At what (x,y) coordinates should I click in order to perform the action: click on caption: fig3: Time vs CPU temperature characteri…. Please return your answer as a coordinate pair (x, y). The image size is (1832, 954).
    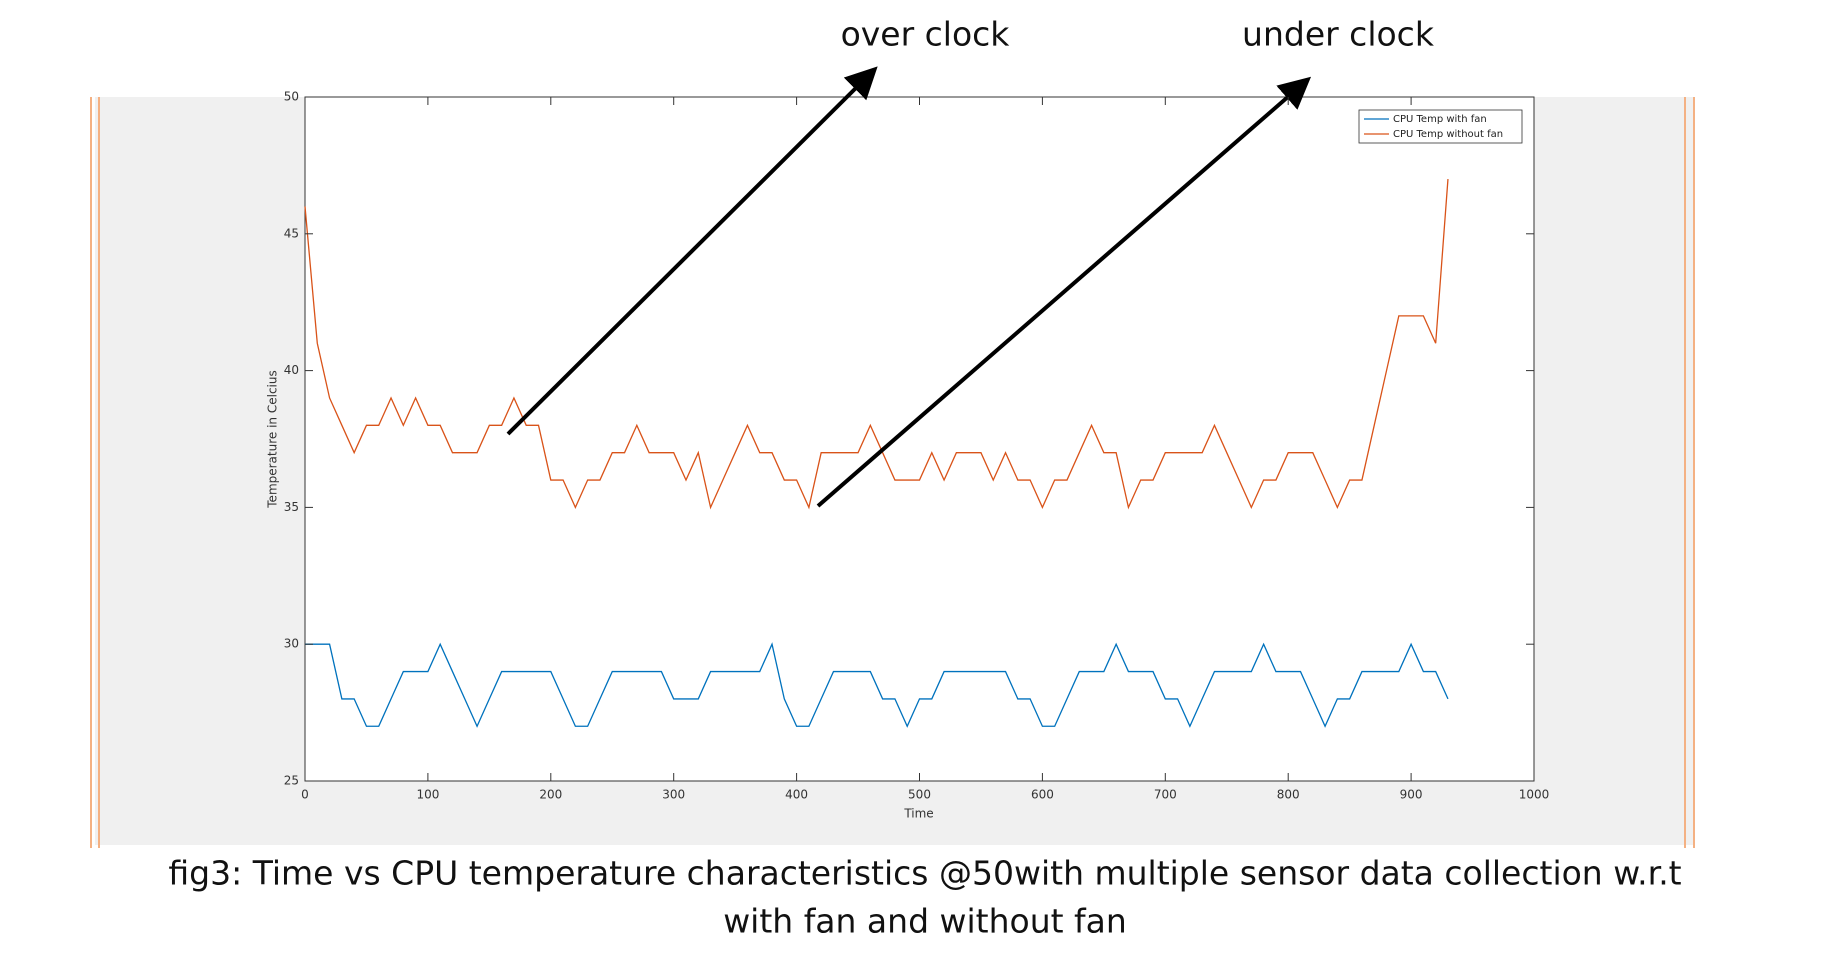
    Looking at the image, I should click on (924, 873).